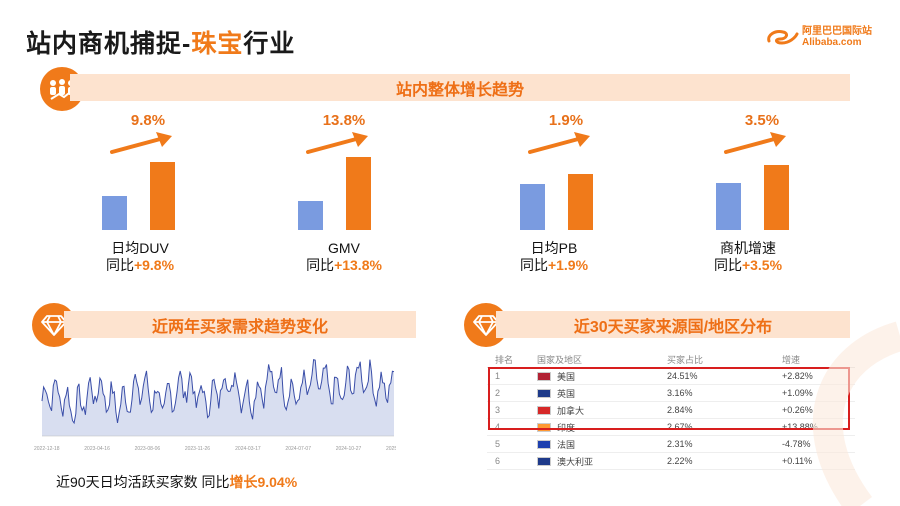 The image size is (900, 506). I want to click on metric-yoy: 同比+9.8%, so click(140, 265).